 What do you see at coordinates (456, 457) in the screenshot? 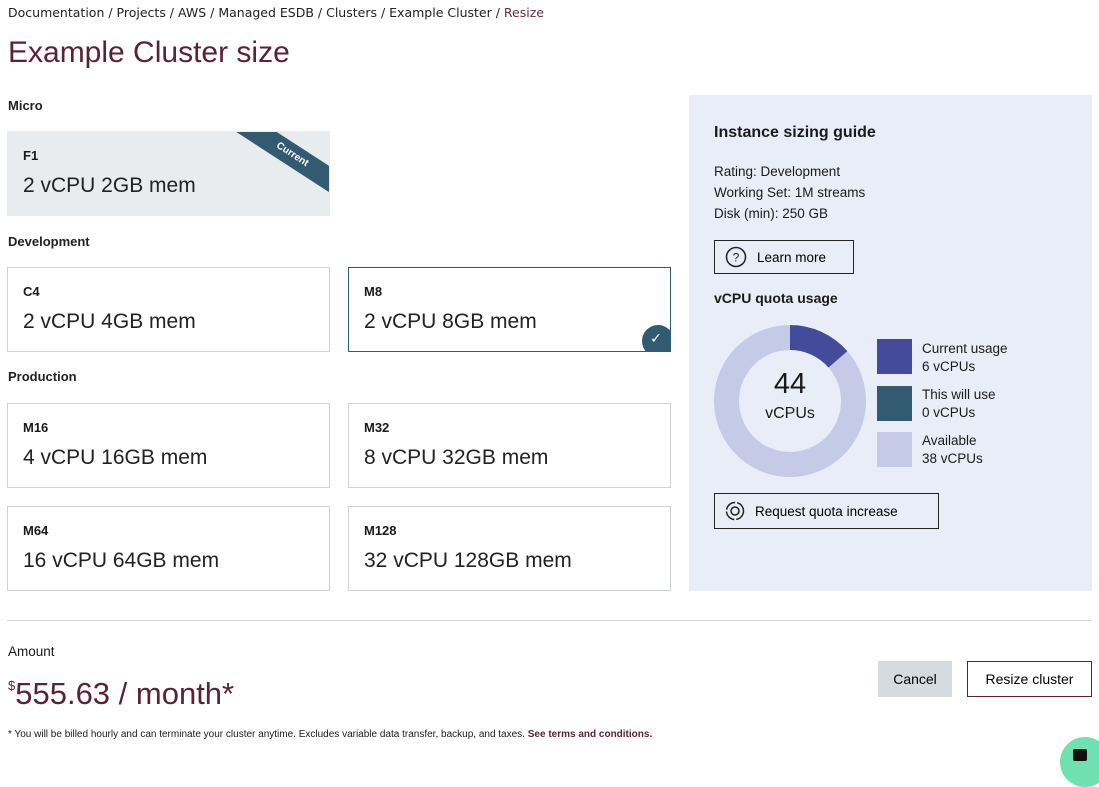
I see `instance-spec: 8 vCPU 32GB mem` at bounding box center [456, 457].